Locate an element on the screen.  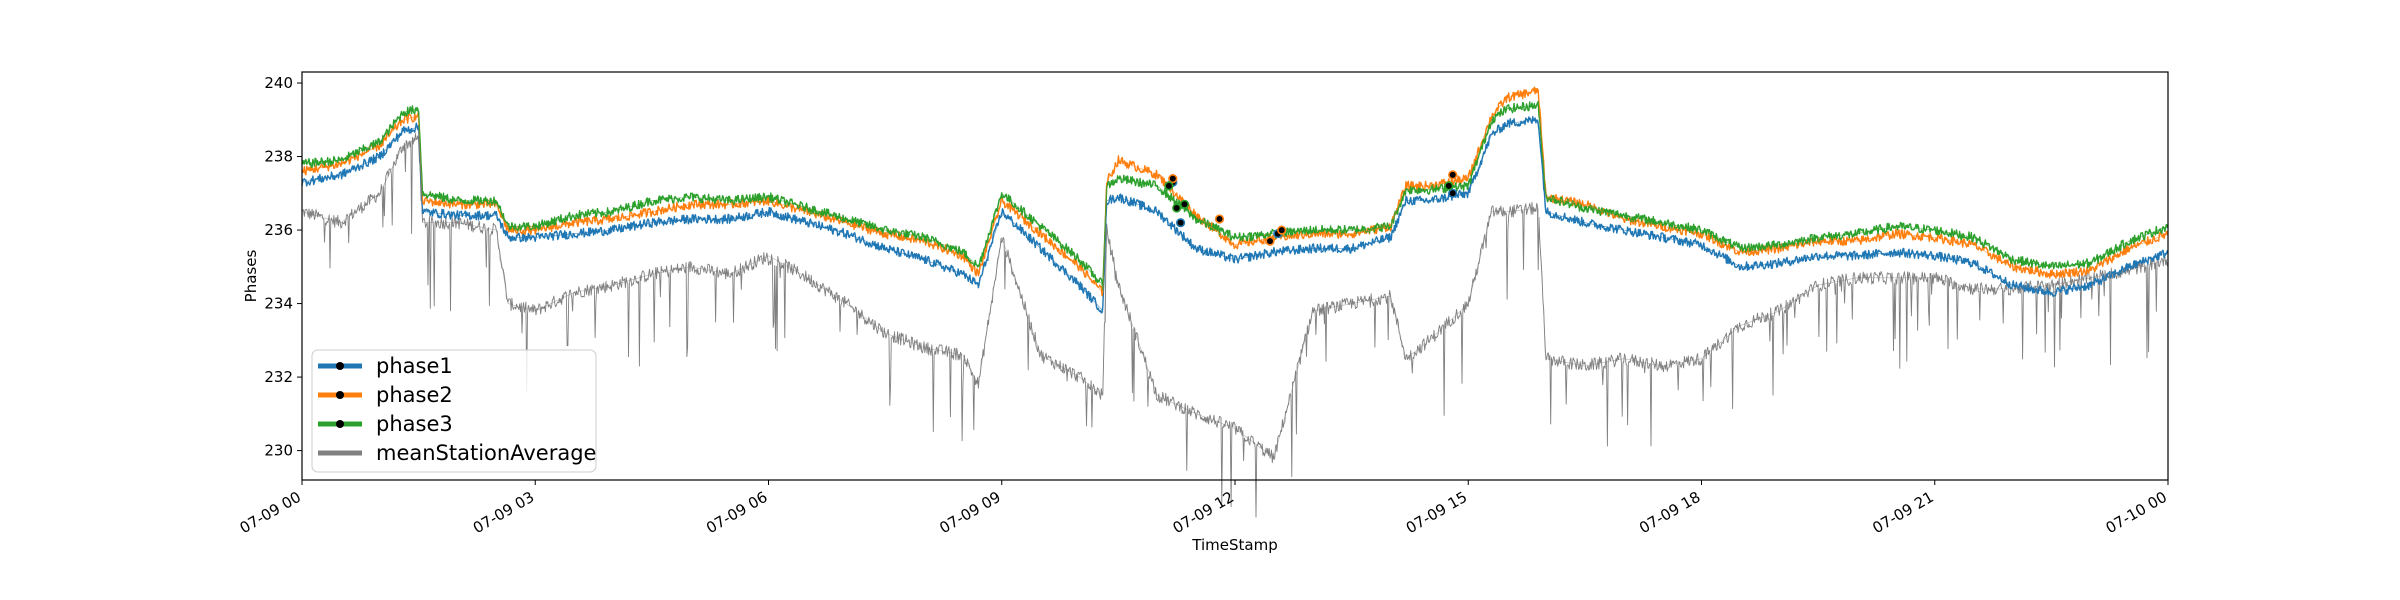
y-tick-label: 232 is located at coordinates (278, 377).